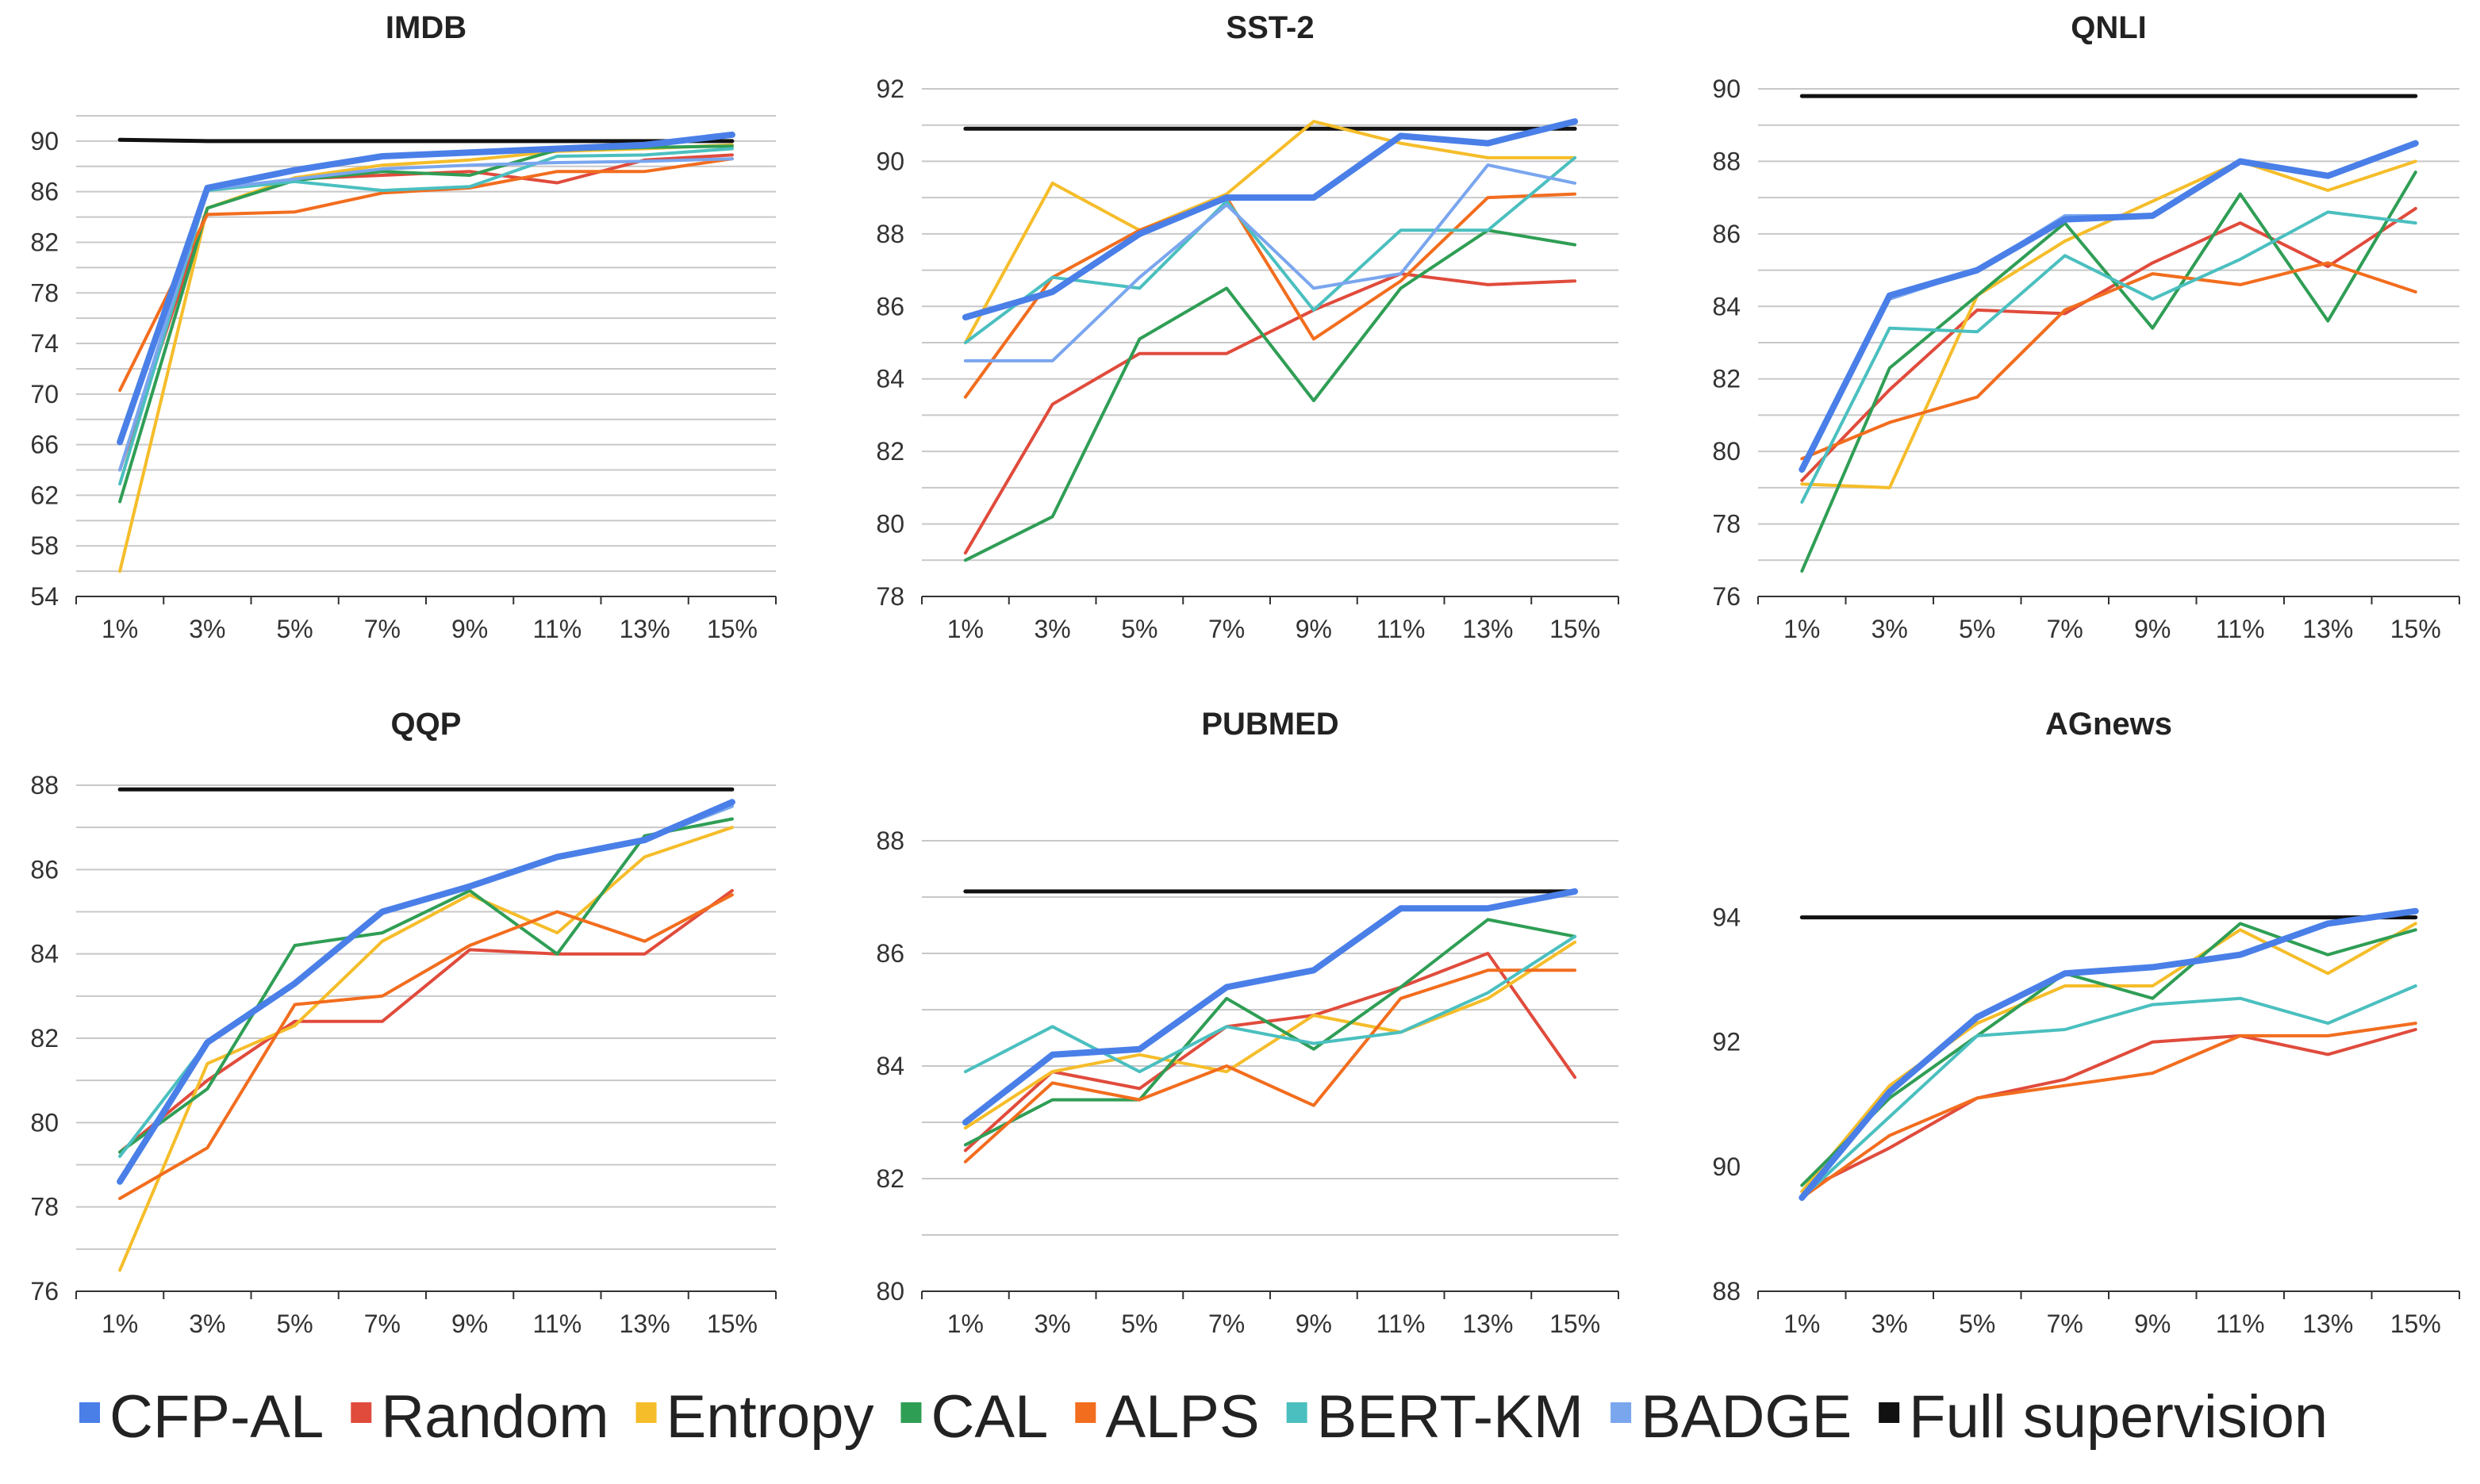 Image resolution: width=2480 pixels, height=1484 pixels. Describe the element at coordinates (1727, 596) in the screenshot. I see `y-tick-label: 76` at that location.